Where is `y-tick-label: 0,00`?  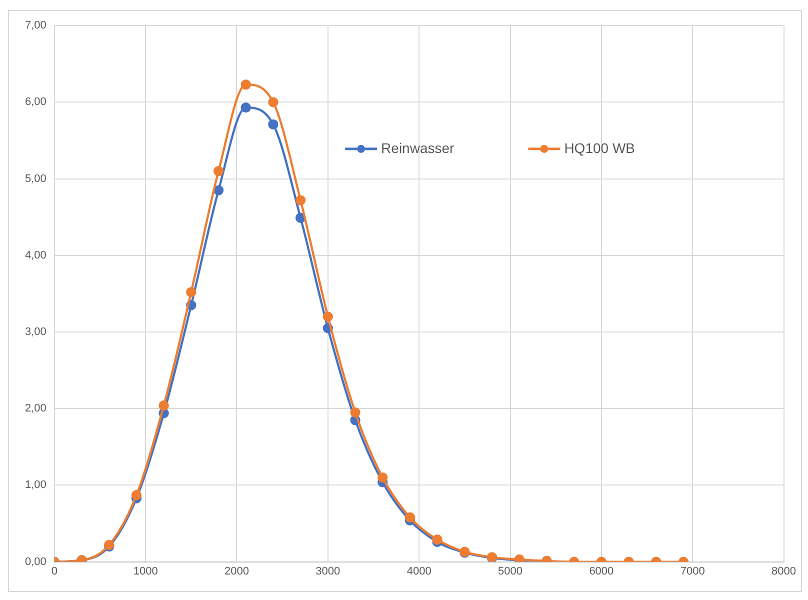 y-tick-label: 0,00 is located at coordinates (35, 562).